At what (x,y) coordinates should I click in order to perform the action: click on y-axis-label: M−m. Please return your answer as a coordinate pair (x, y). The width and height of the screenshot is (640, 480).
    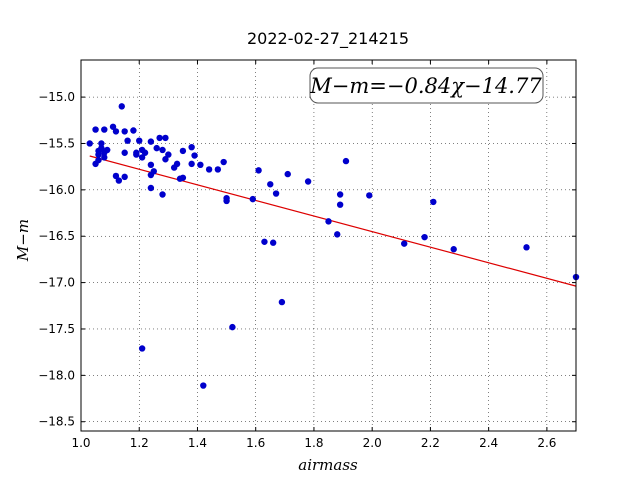
    Looking at the image, I should click on (23, 240).